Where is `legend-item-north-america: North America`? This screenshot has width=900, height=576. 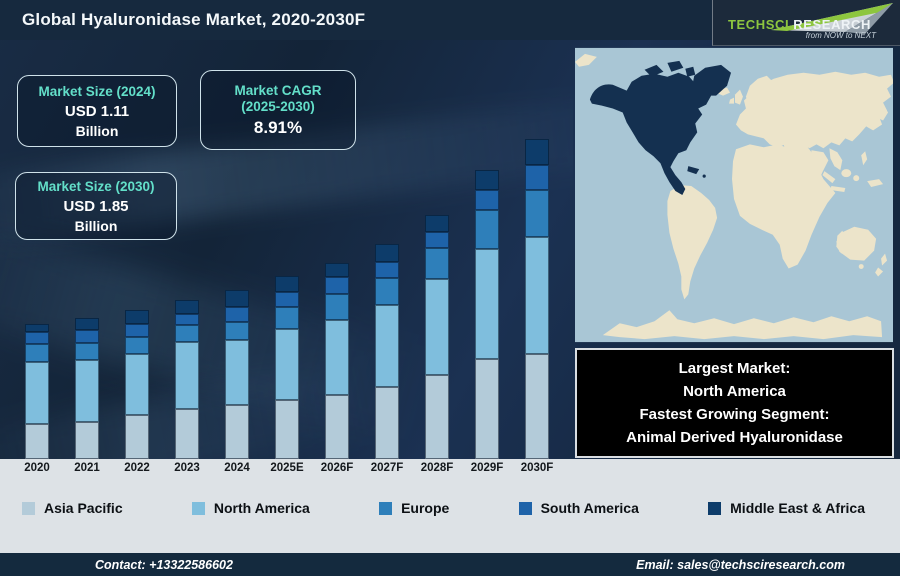
legend-item-north-america: North America is located at coordinates (250, 508).